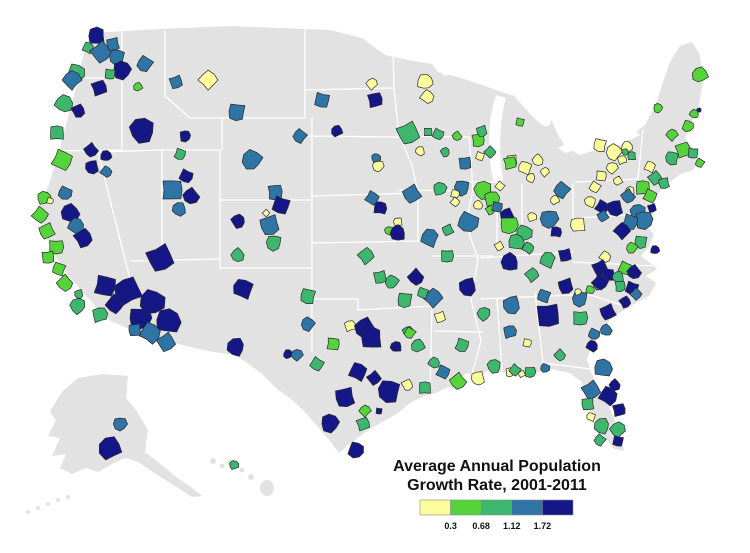  Describe the element at coordinates (497, 485) in the screenshot. I see `legend-title-line2: Growth Rate, 2001-2011` at that location.